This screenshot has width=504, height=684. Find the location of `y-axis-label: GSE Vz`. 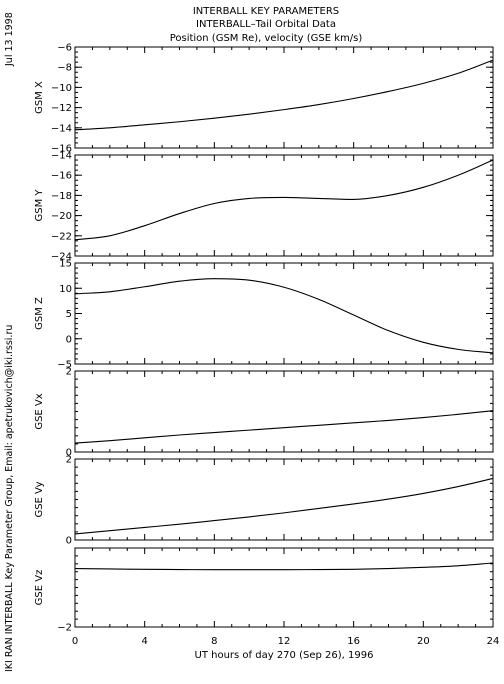

y-axis-label: GSE Vz is located at coordinates (39, 588).